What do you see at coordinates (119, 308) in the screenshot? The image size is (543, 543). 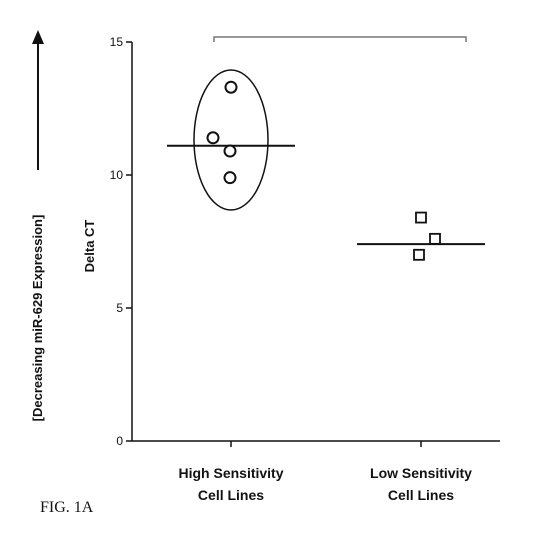 I see `y-tick-label: 5` at bounding box center [119, 308].